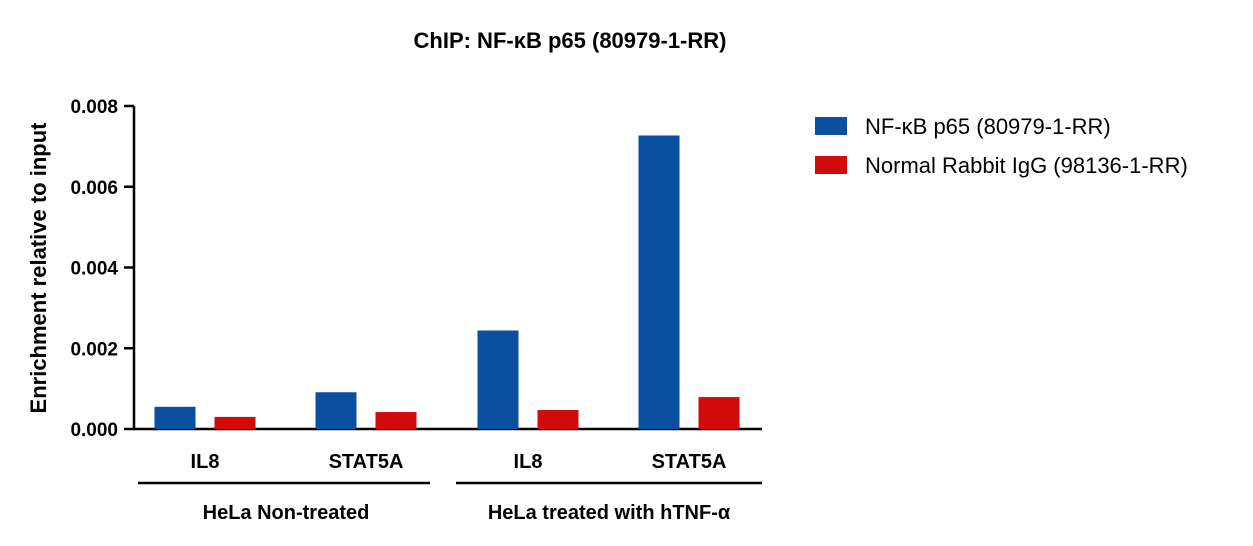 The height and width of the screenshot is (546, 1253). Describe the element at coordinates (94, 188) in the screenshot. I see `y-tick-label: 0.006` at that location.